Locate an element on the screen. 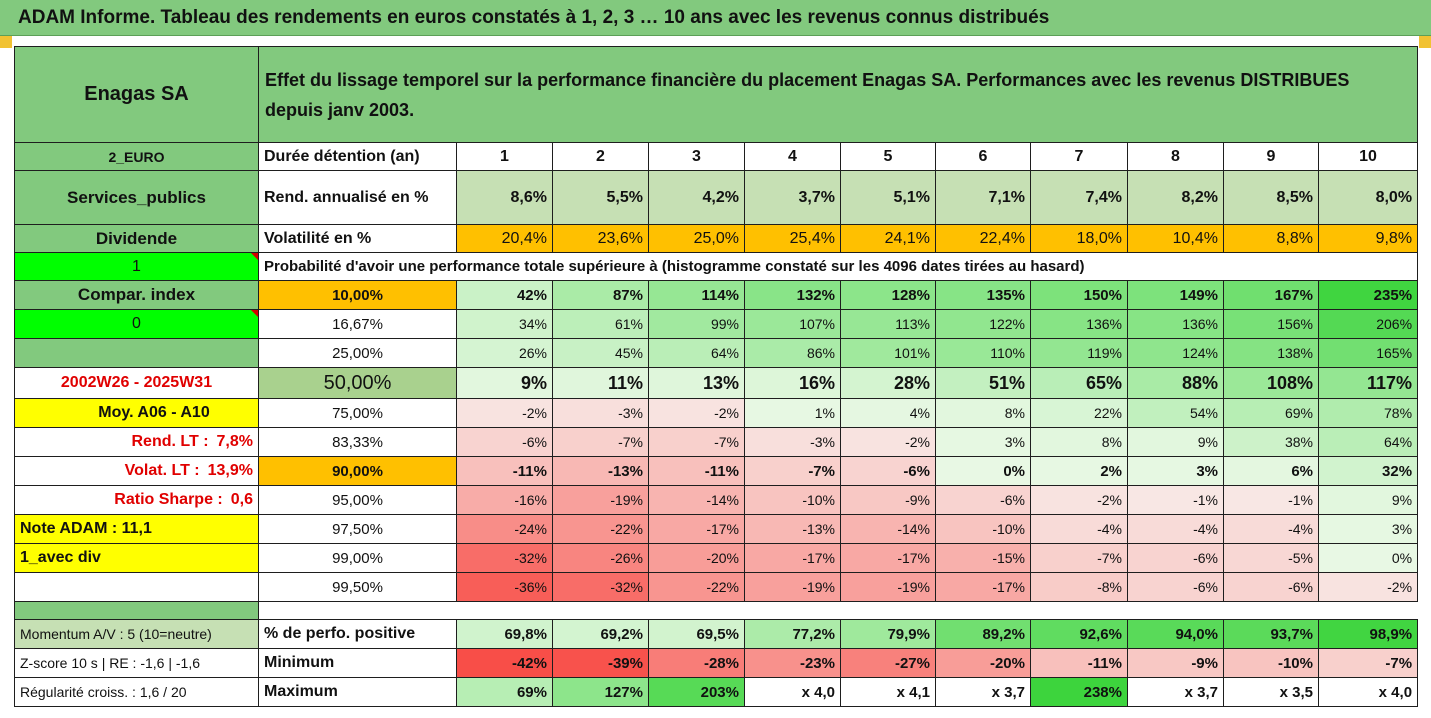 The height and width of the screenshot is (718, 1431). probability-value: -22% is located at coordinates (696, 587).